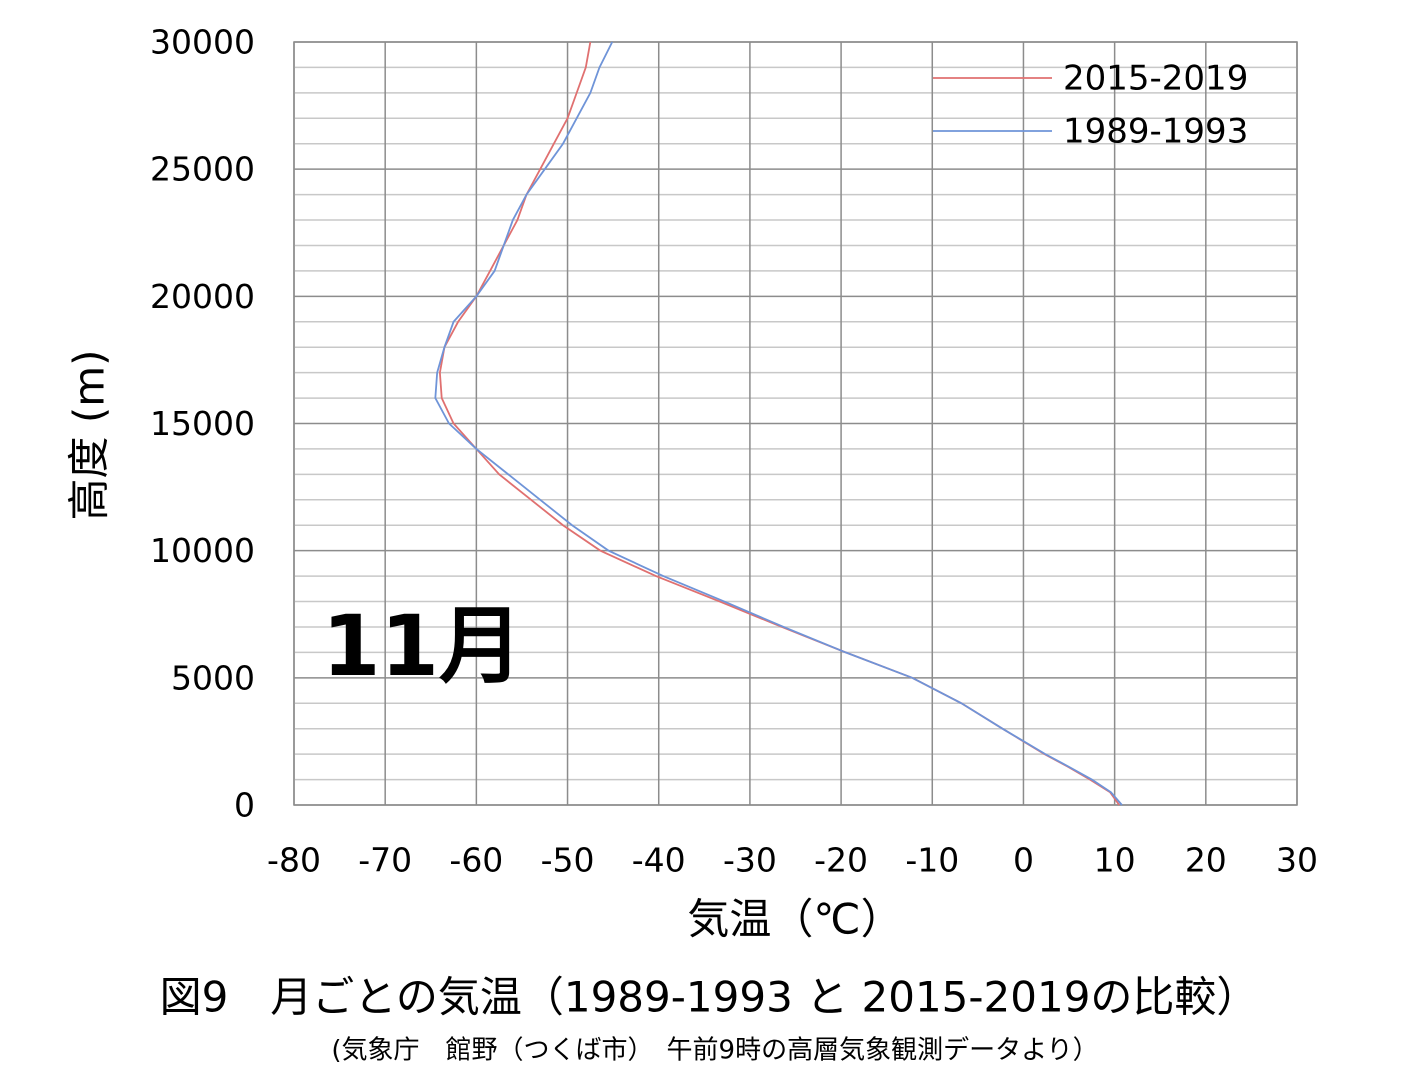  What do you see at coordinates (568, 860) in the screenshot?
I see `x-tick-label: -50` at bounding box center [568, 860].